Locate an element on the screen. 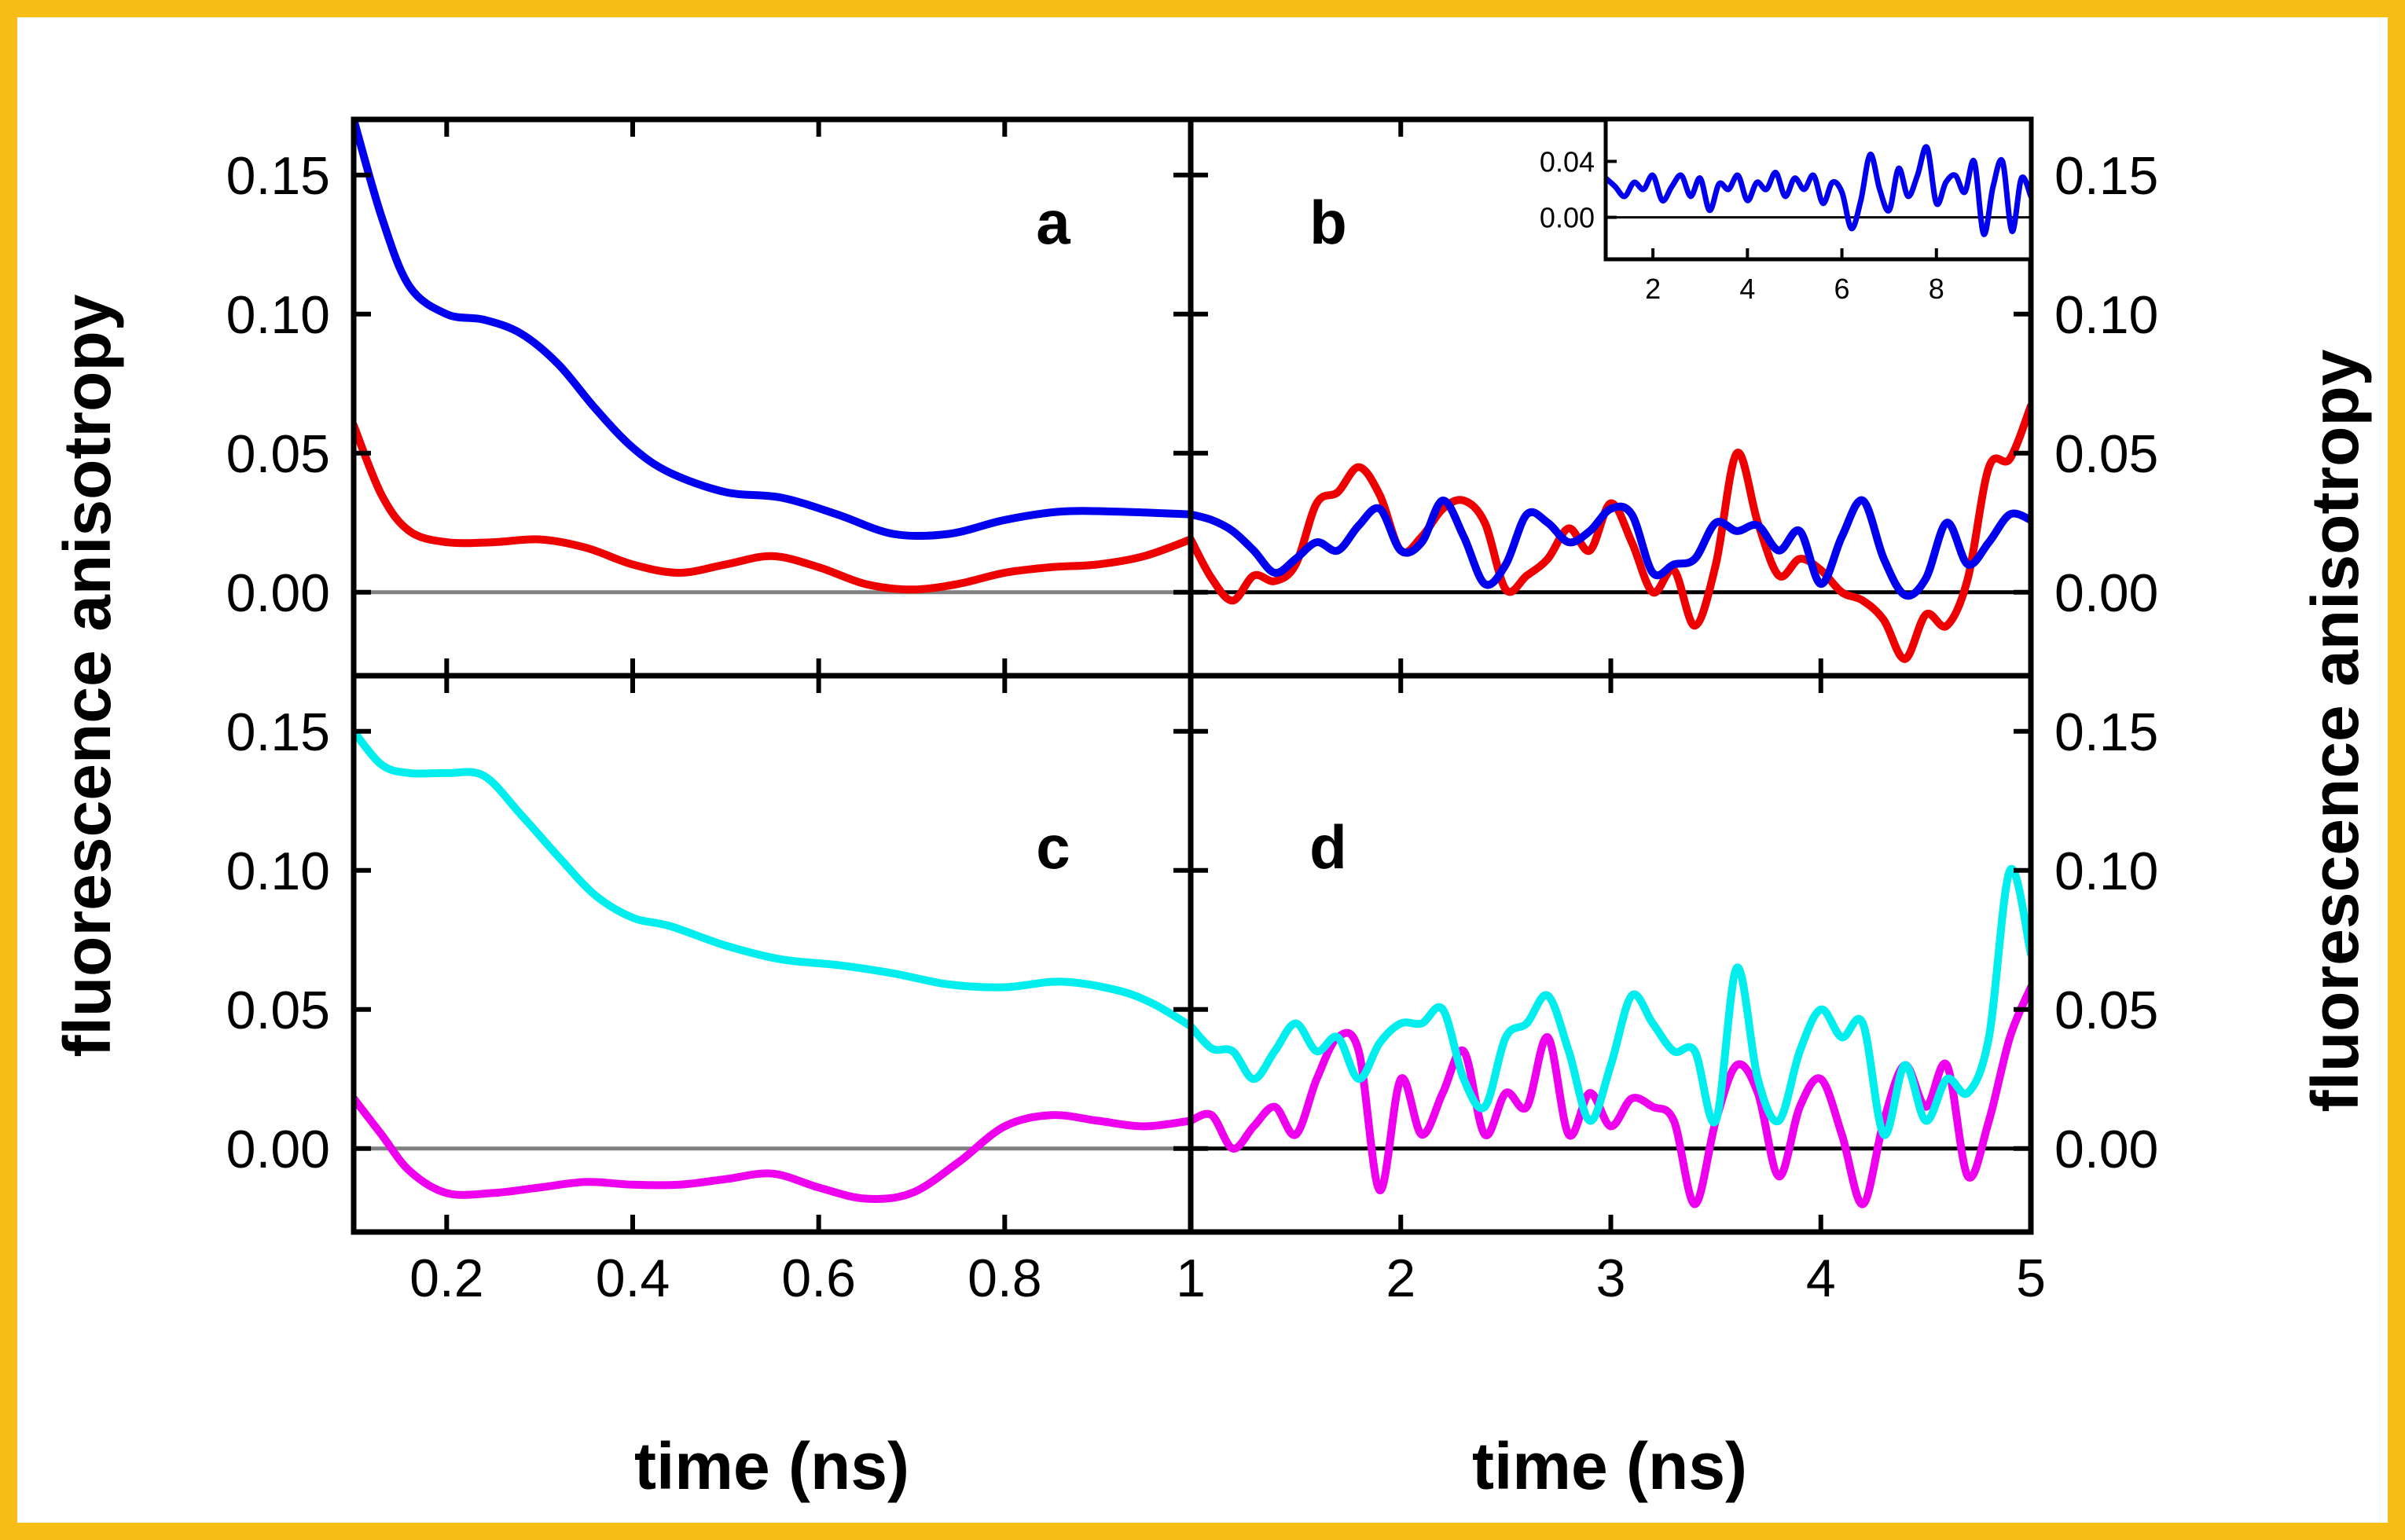  inset-ytick-label-1: 0.04 is located at coordinates (1568, 161).